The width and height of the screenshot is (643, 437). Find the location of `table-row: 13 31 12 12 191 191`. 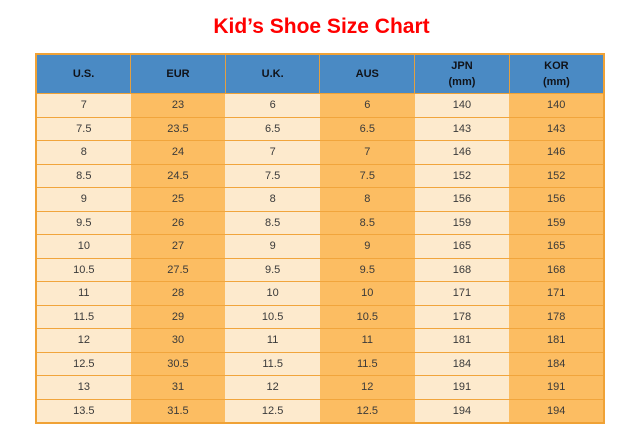

table-row: 13 31 12 12 191 191 is located at coordinates (320, 387).